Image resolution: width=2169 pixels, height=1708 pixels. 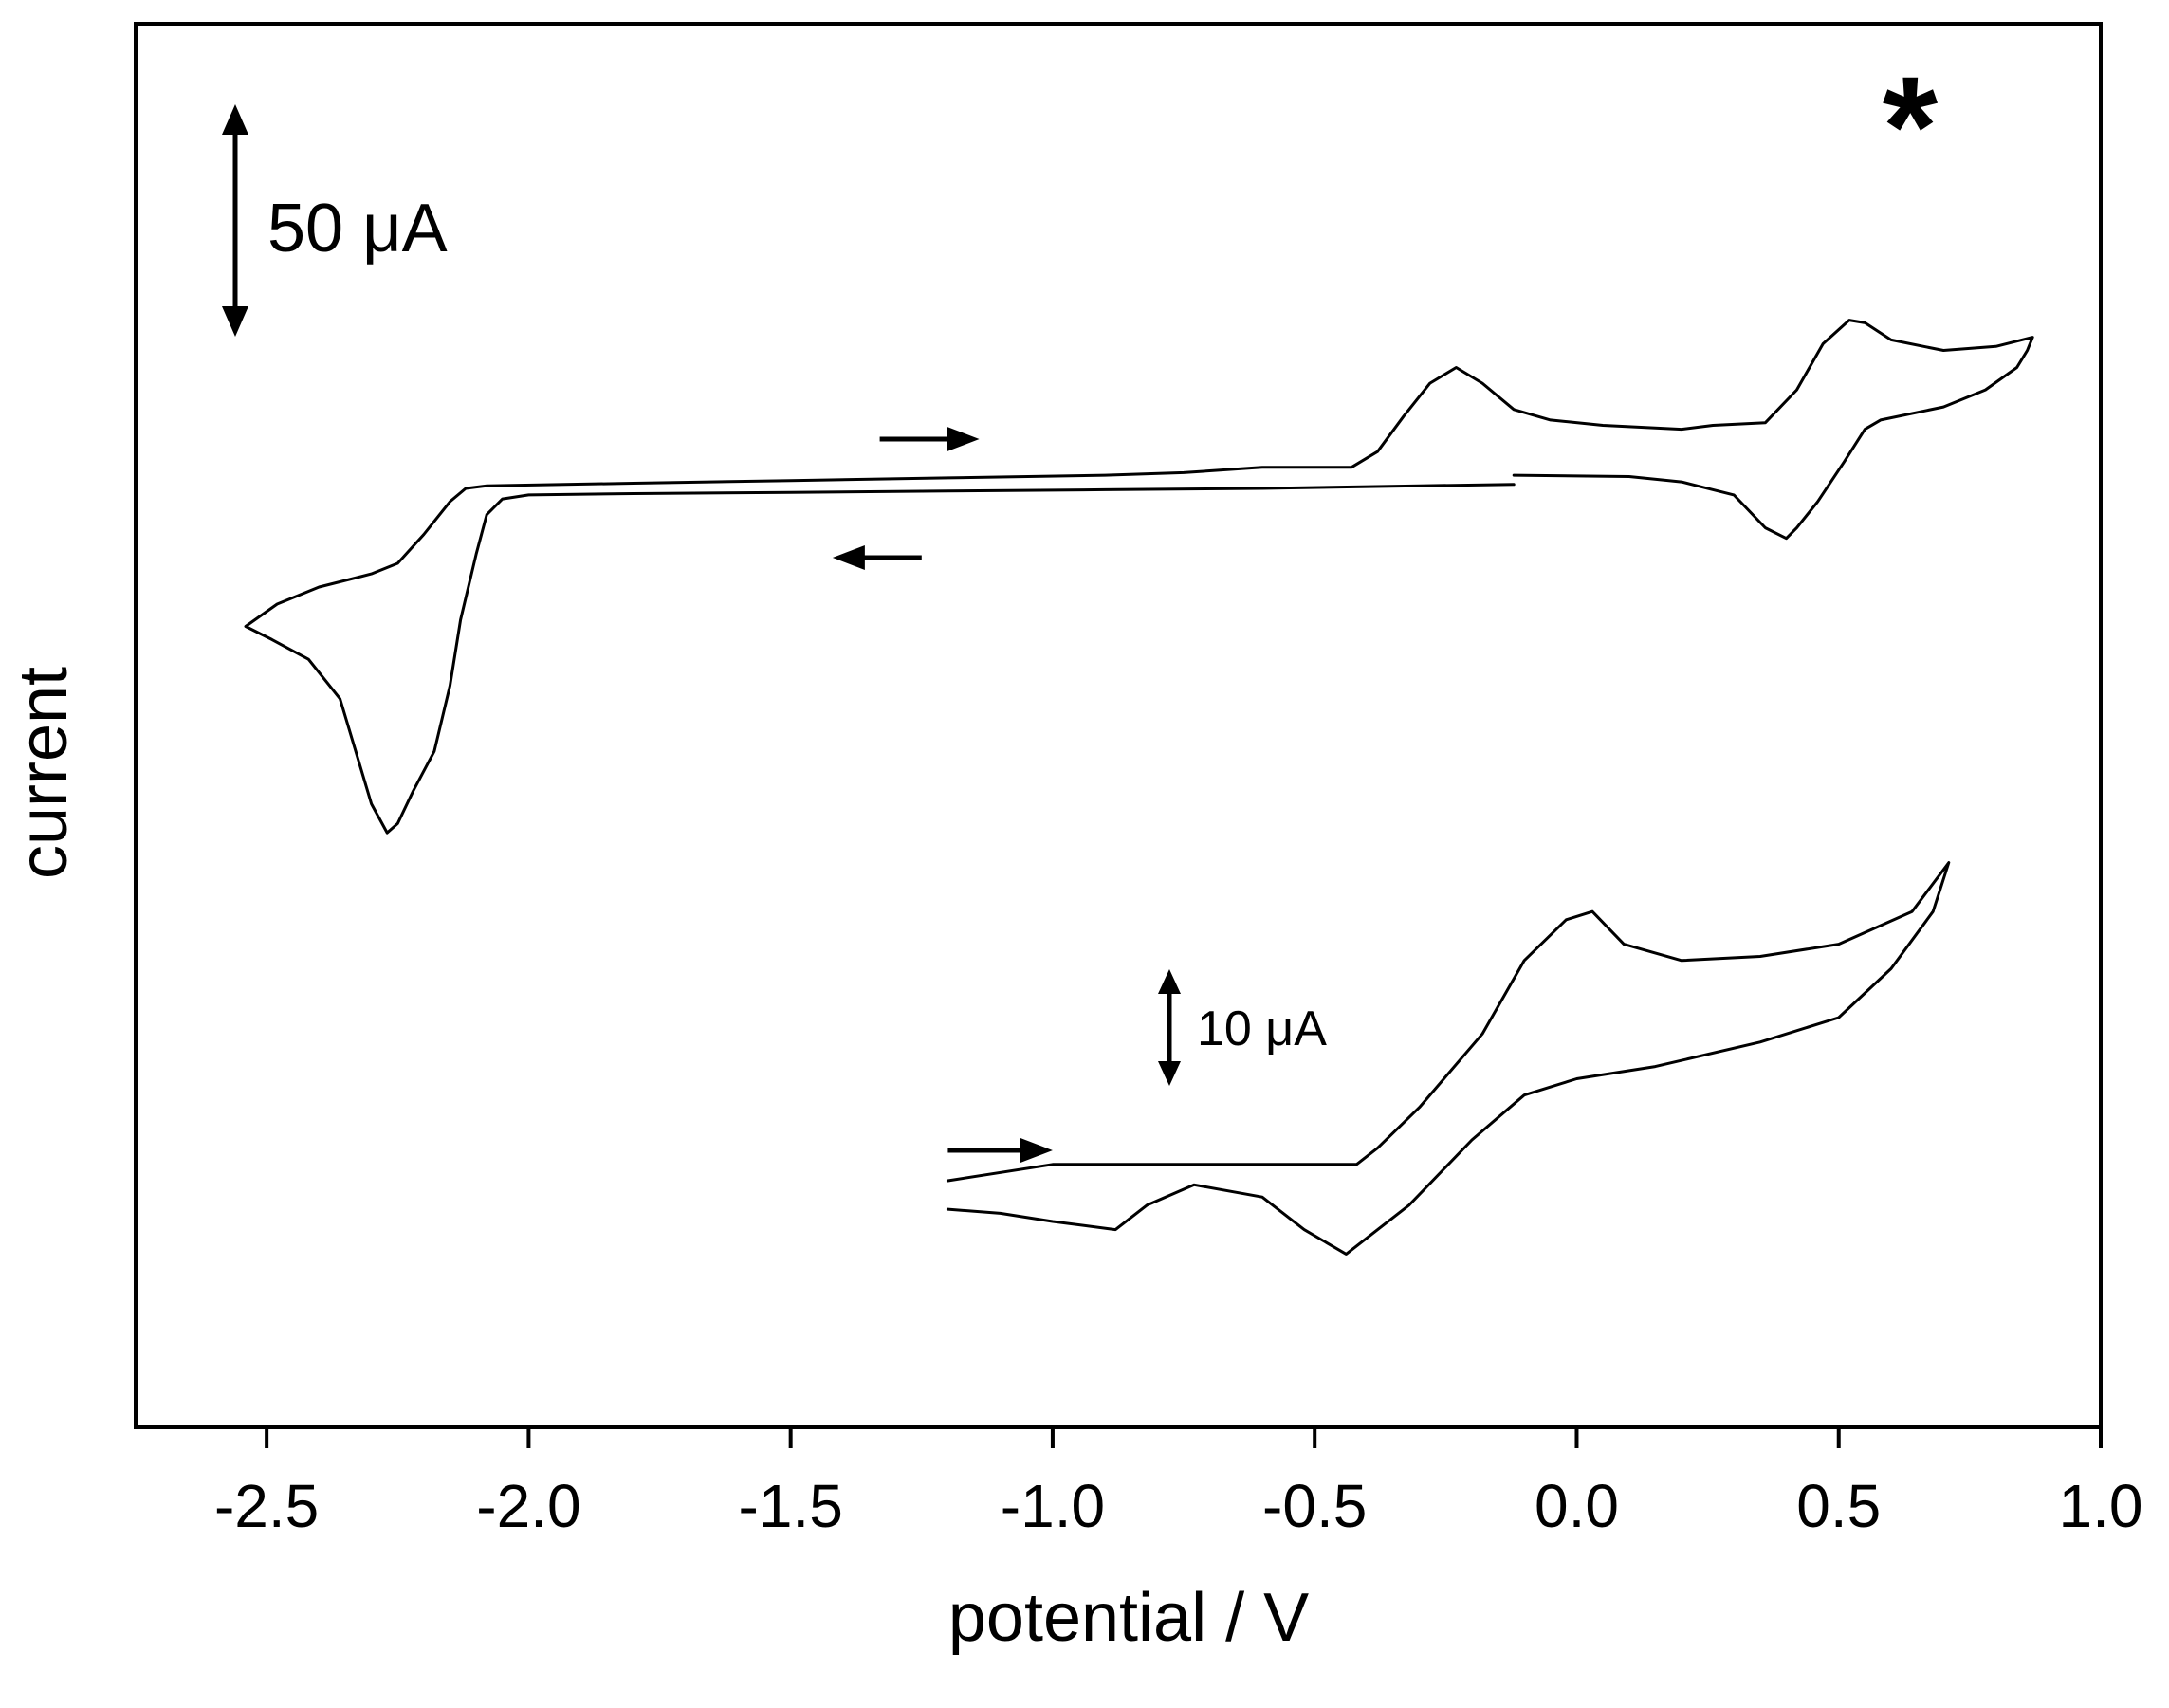 What do you see at coordinates (1128, 1618) in the screenshot?
I see `x-axis-title: potential / V` at bounding box center [1128, 1618].